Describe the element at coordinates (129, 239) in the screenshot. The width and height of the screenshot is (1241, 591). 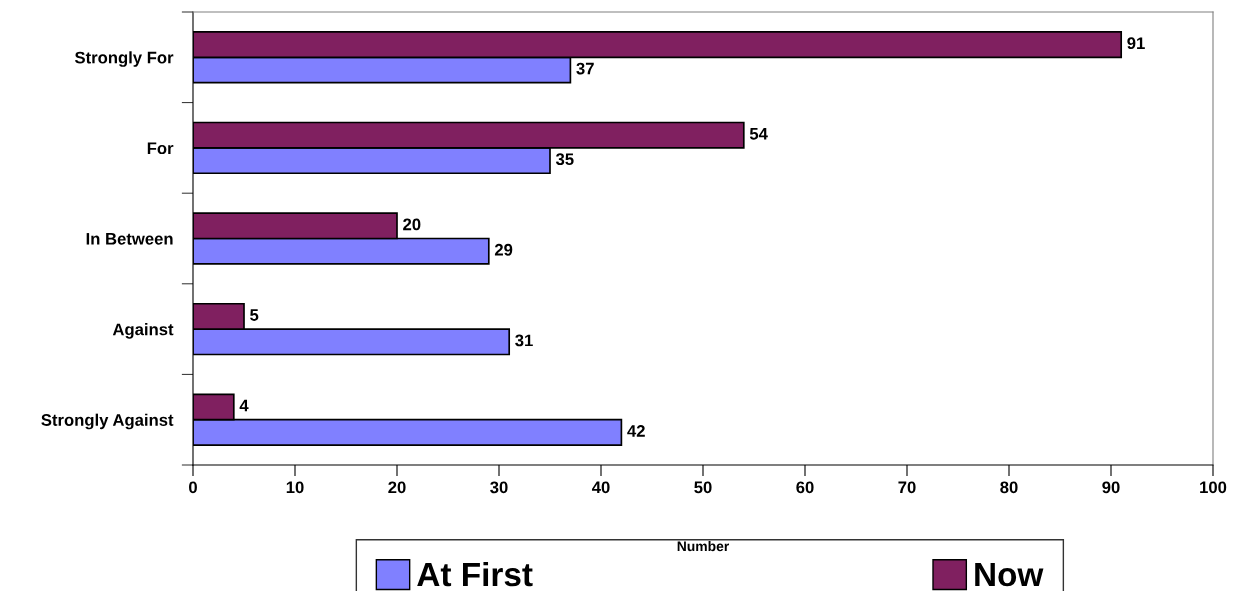
I see `y-tick-label: In Between` at that location.